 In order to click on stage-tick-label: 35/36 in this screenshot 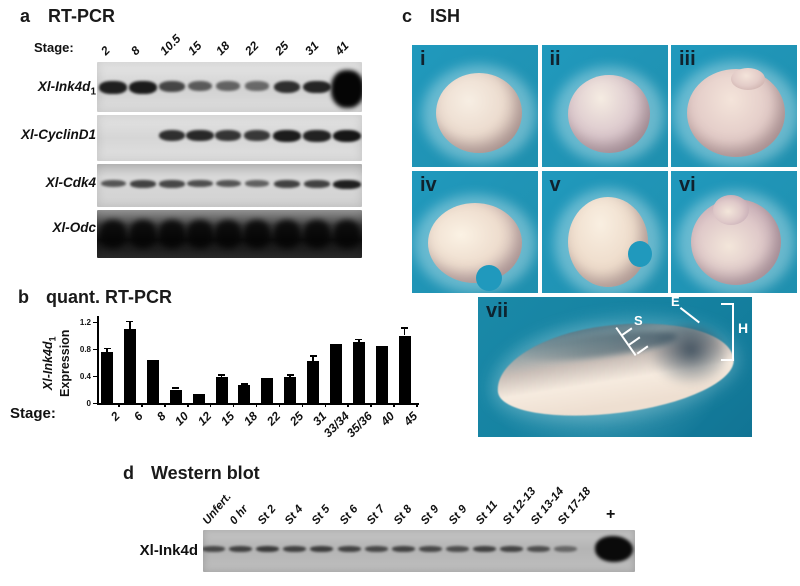, I will do `click(359, 425)`.